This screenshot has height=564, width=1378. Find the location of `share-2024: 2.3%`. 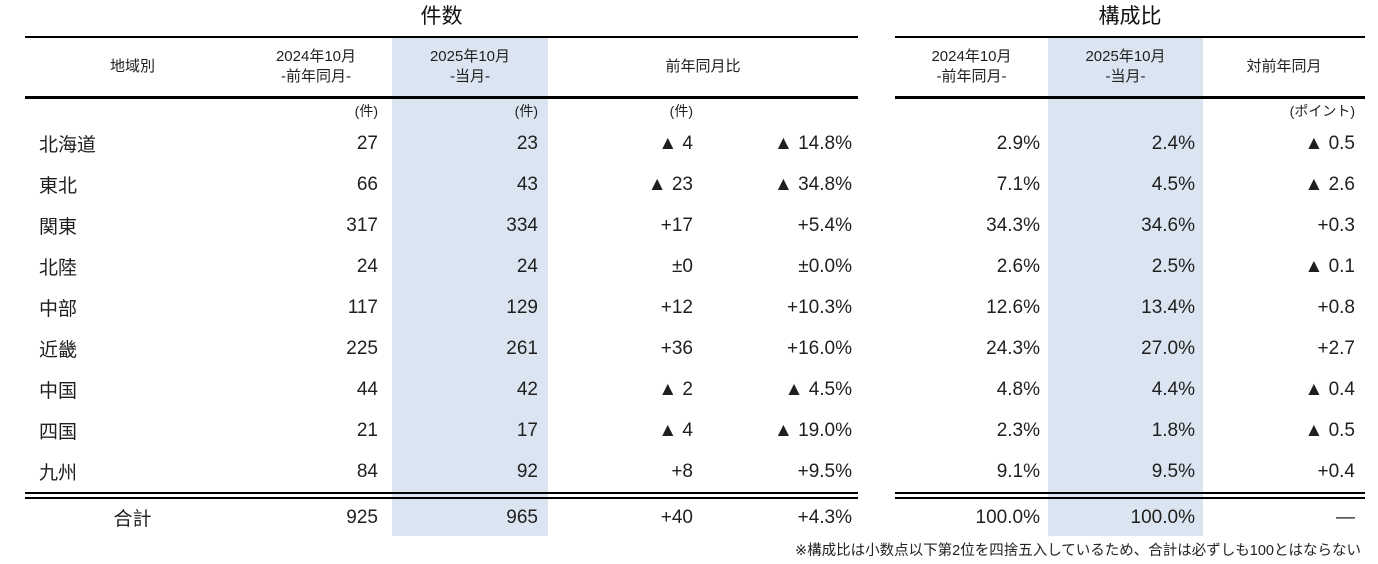

share-2024: 2.3% is located at coordinates (1018, 430).